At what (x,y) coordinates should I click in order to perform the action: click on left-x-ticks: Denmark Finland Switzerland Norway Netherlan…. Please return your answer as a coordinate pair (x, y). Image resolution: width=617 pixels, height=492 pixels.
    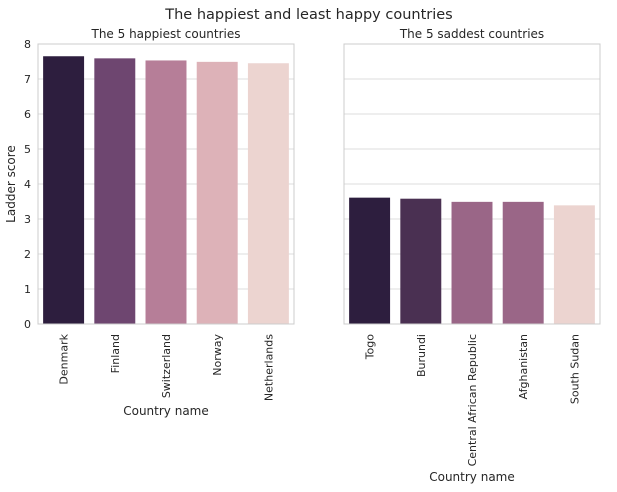
    Looking at the image, I should click on (167, 367).